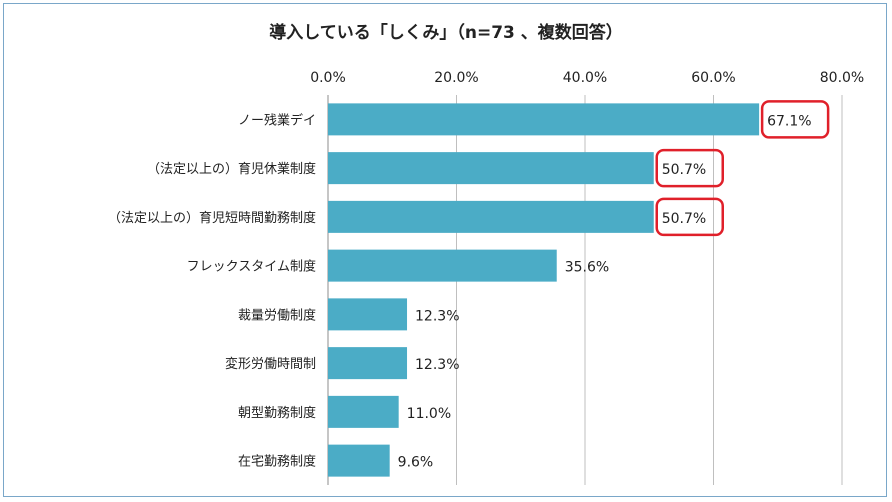  Describe the element at coordinates (416, 463) in the screenshot. I see `data-label: 9.6%` at that location.